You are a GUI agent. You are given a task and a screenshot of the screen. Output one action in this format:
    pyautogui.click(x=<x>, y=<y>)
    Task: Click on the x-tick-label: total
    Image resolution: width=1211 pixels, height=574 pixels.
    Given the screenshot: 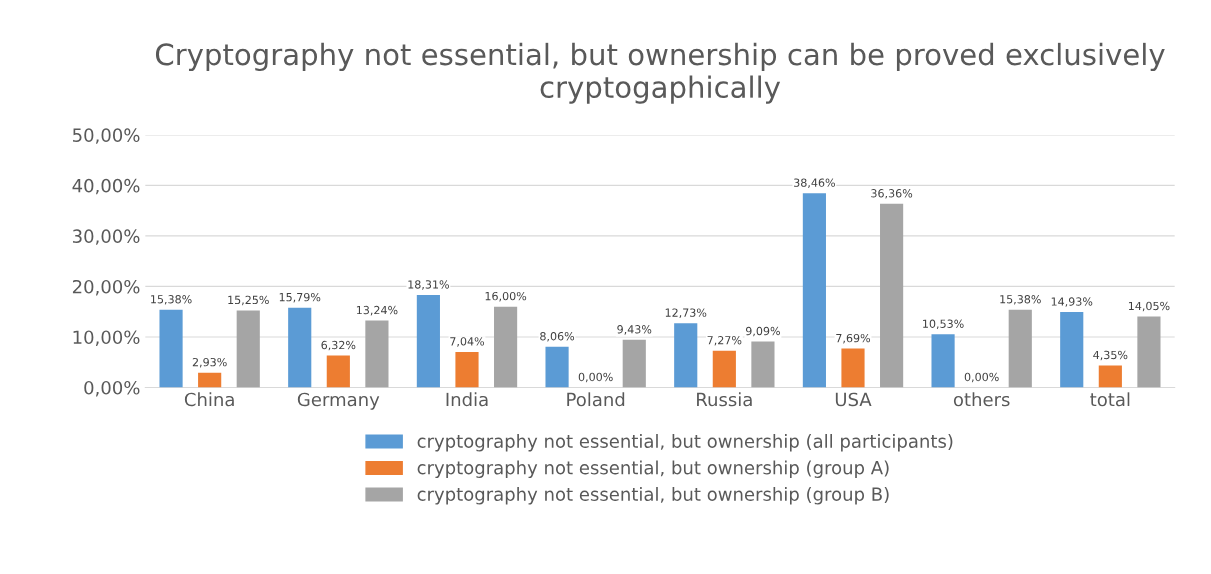 What is the action you would take?
    pyautogui.click(x=1110, y=399)
    